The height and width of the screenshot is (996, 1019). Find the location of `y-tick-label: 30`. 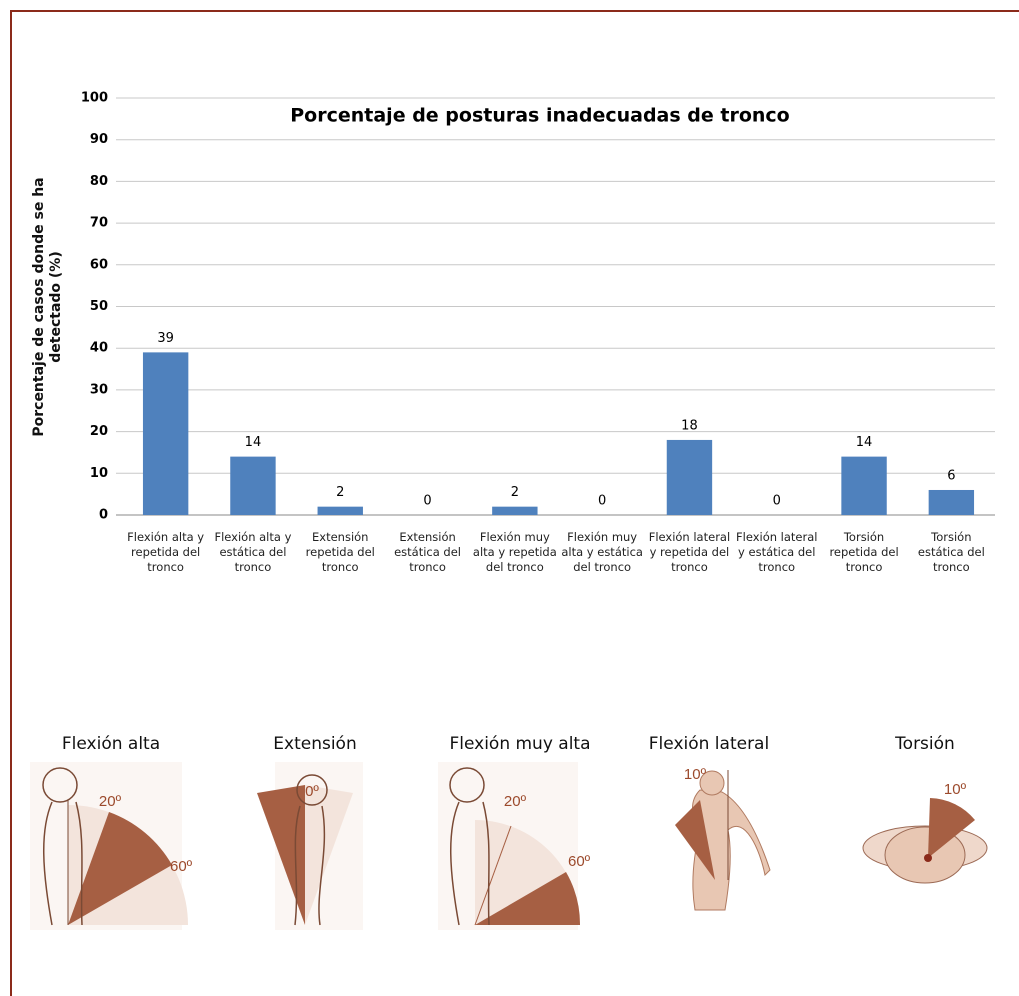

y-tick-label: 30 is located at coordinates (99, 389).